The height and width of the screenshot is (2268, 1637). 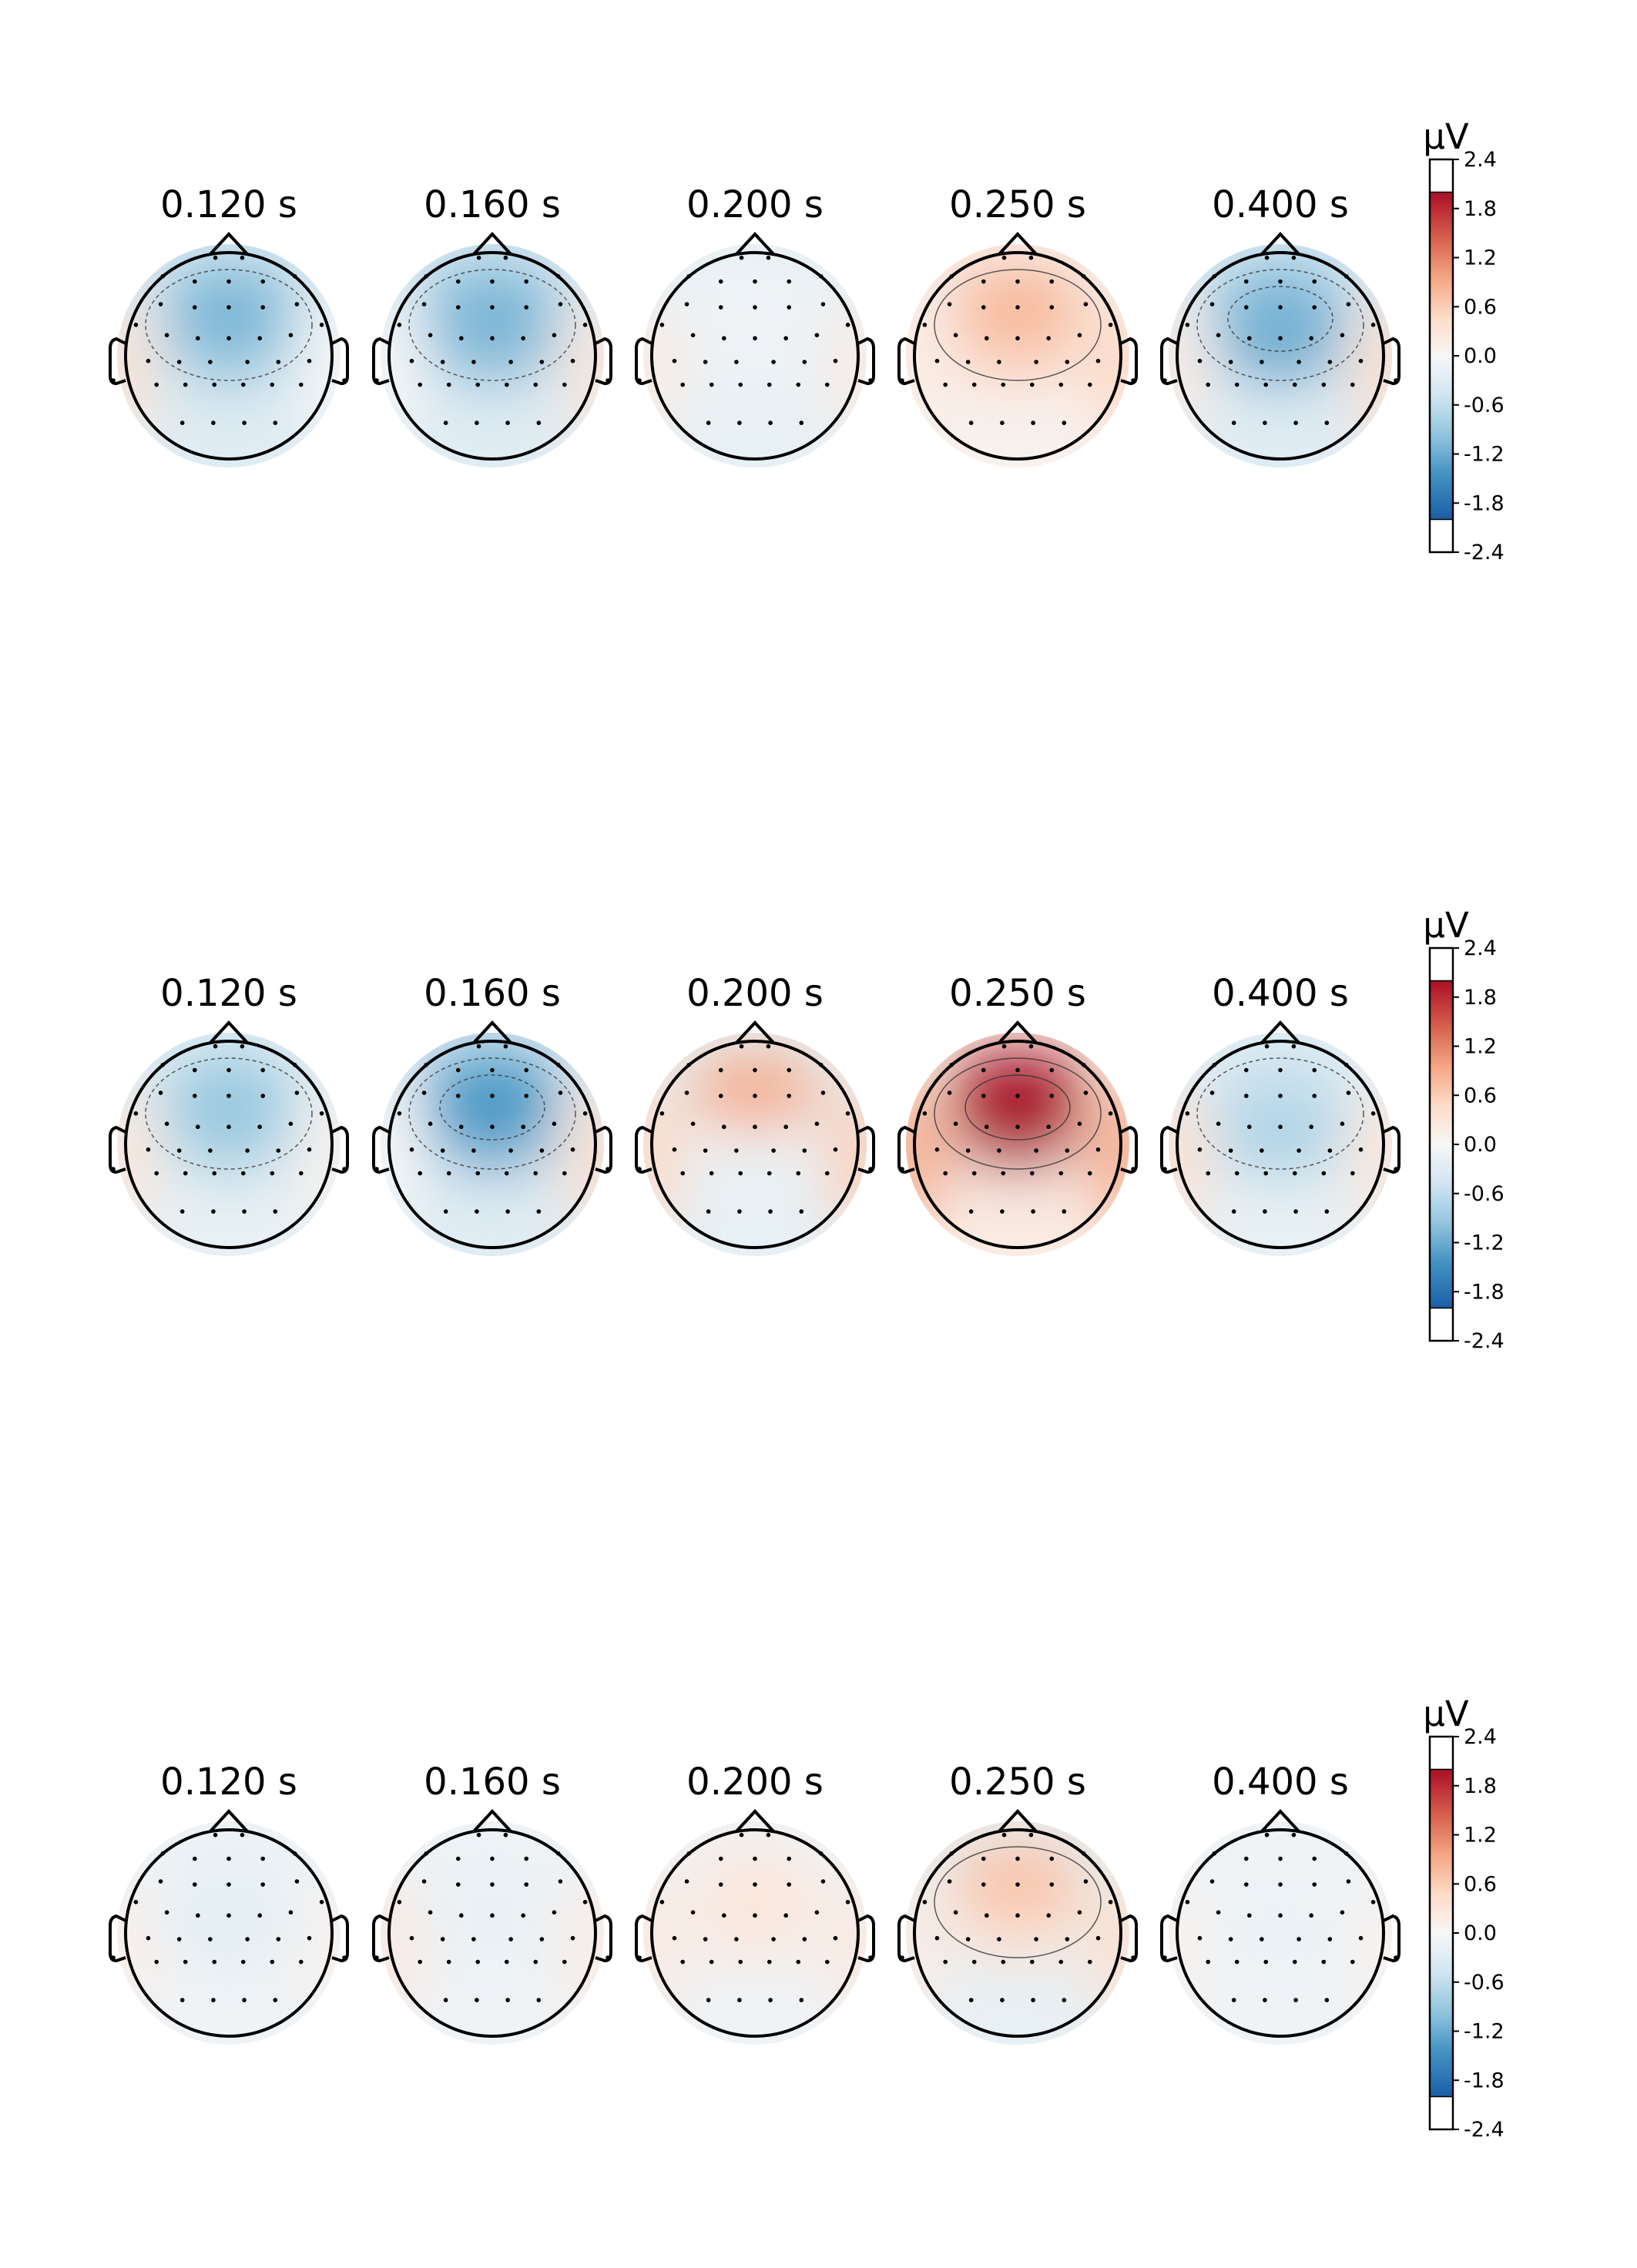 What do you see at coordinates (1480, 1047) in the screenshot?
I see `colorbar-tick-label: 1.2` at bounding box center [1480, 1047].